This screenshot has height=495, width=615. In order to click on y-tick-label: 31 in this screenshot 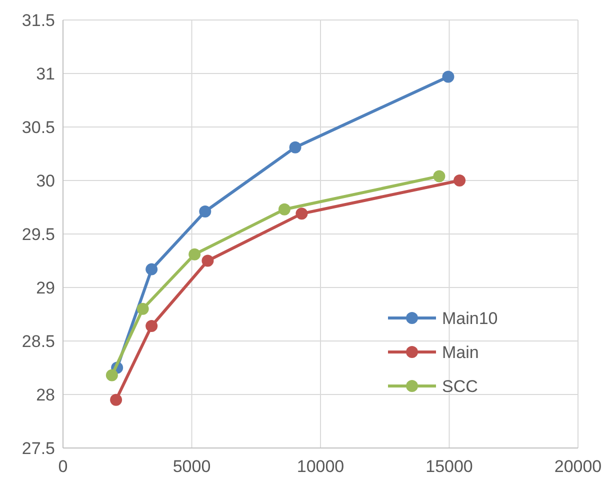, I will do `click(45, 74)`.